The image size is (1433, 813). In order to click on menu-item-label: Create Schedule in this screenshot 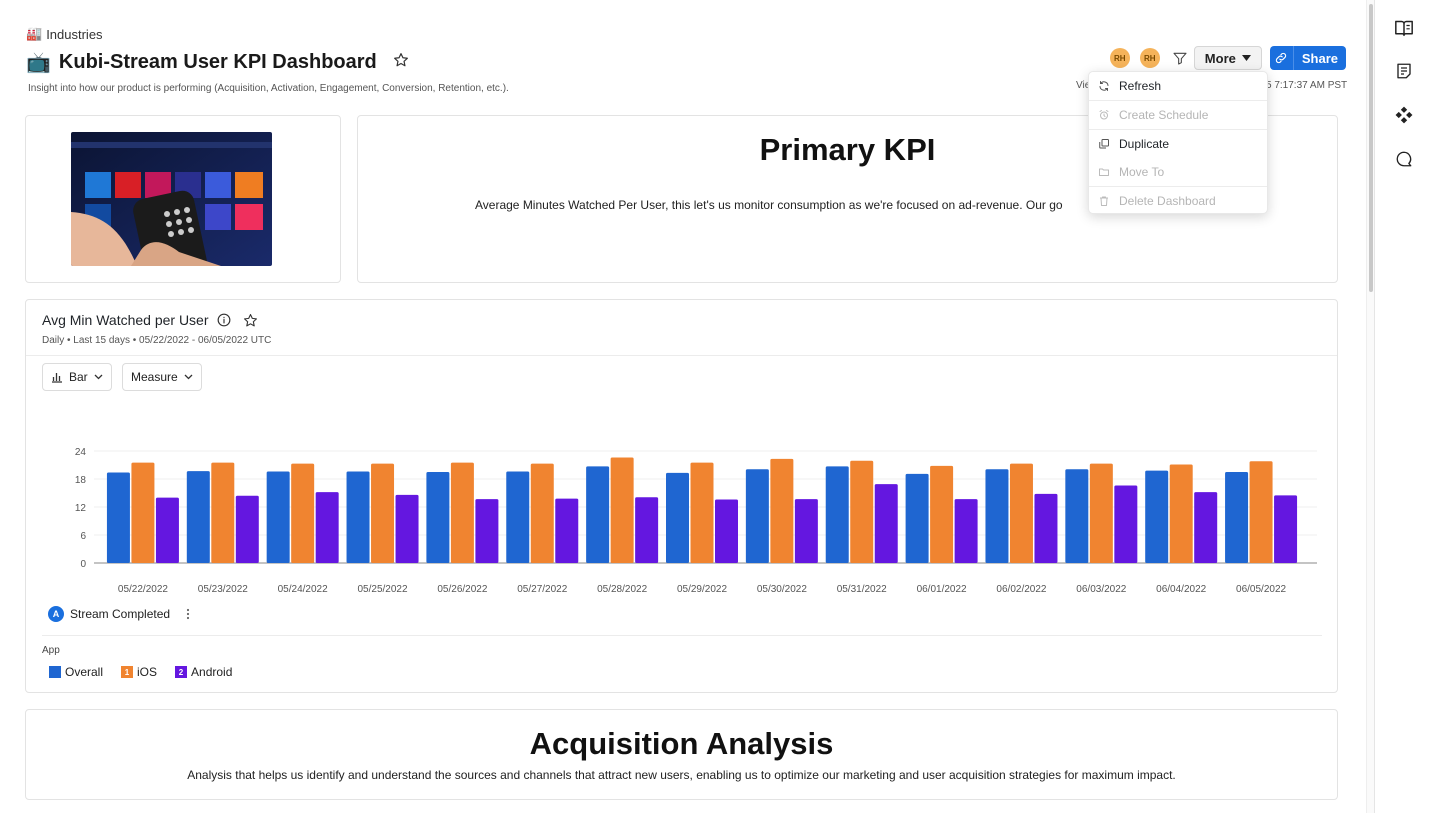, I will do `click(1164, 115)`.